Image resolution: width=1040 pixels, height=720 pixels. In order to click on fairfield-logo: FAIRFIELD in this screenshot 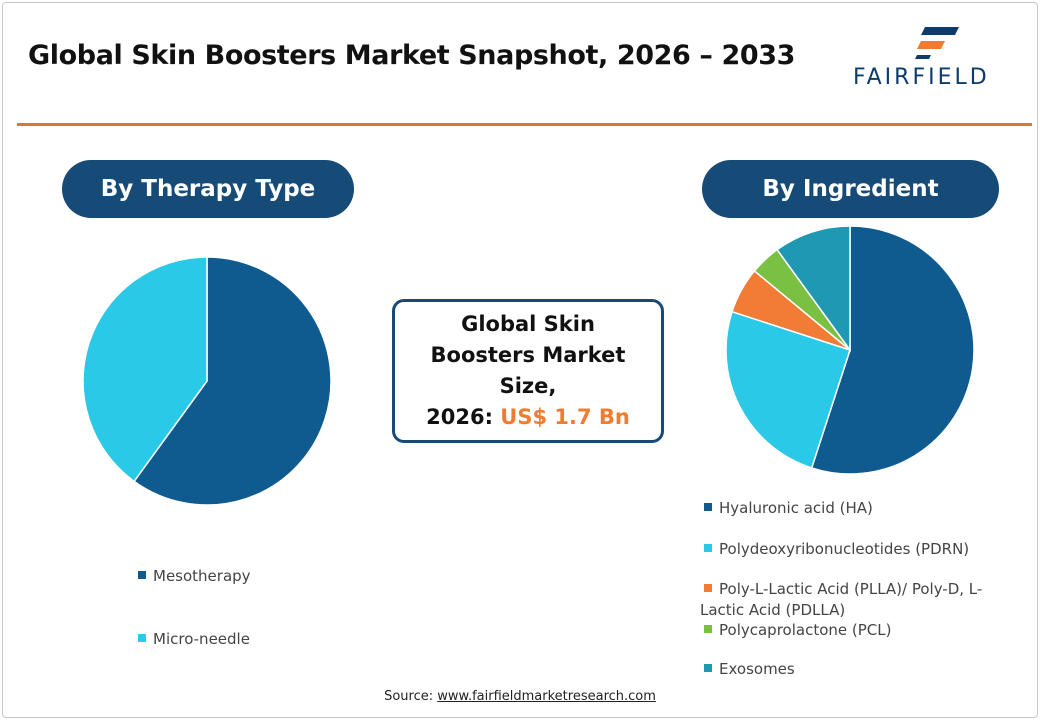, I will do `click(939, 59)`.